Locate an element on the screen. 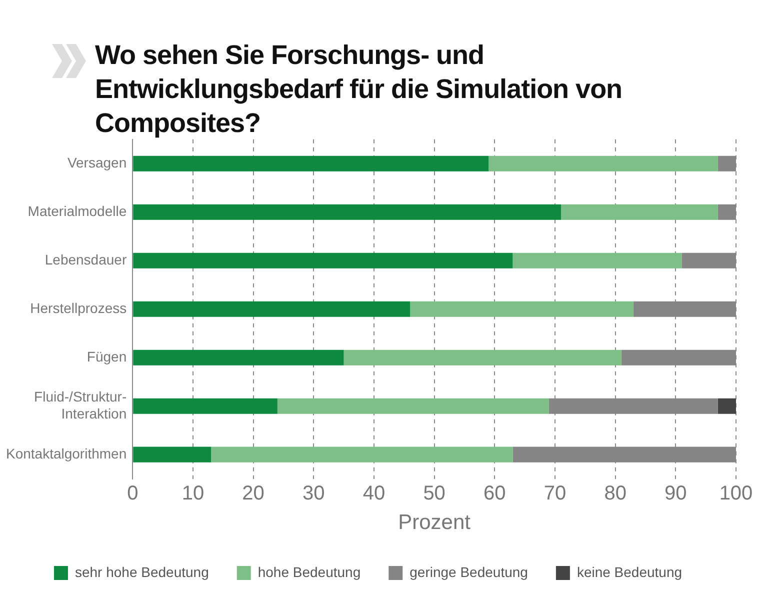  x-axis-title: Prozent is located at coordinates (434, 522).